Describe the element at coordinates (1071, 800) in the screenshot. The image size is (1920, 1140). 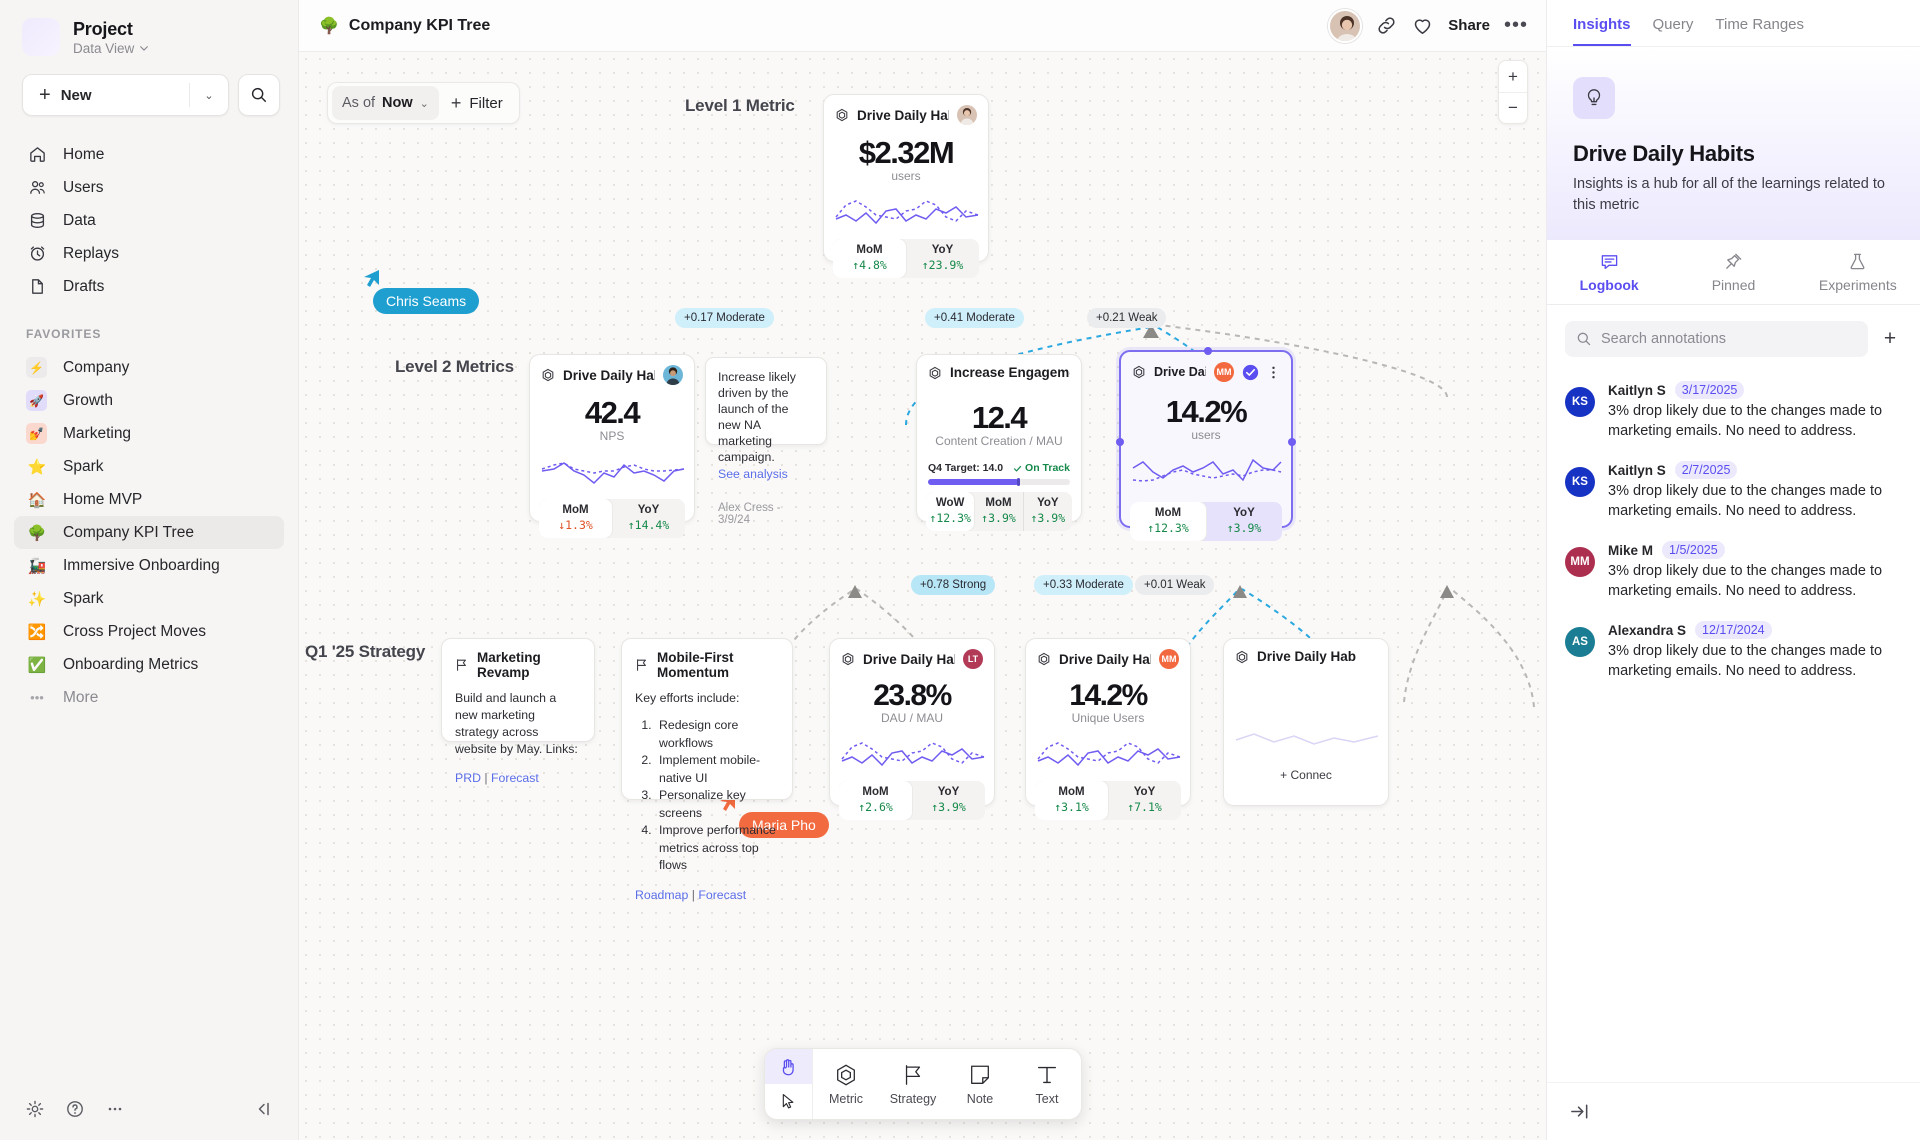
I see `stat-mom: MoM ↑3.1%` at that location.